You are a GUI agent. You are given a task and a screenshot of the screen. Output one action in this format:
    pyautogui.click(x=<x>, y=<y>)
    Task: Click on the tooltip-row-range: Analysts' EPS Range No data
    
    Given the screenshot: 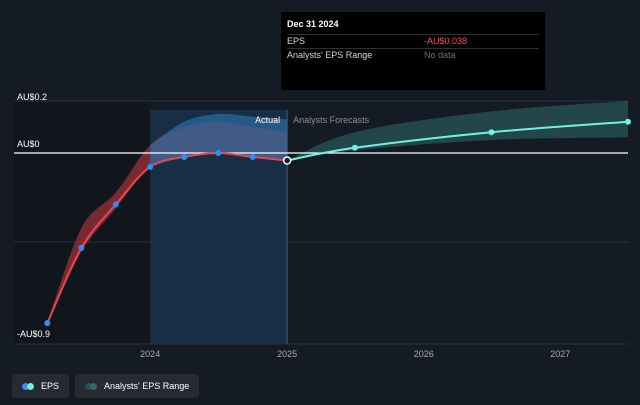 What is the action you would take?
    pyautogui.click(x=413, y=55)
    